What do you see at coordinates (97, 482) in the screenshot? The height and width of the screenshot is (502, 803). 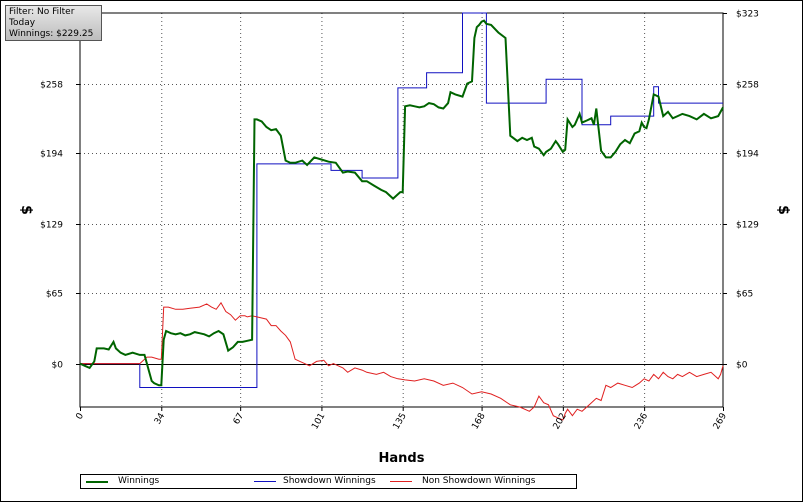 I see `legend-swatch-winnings` at bounding box center [97, 482].